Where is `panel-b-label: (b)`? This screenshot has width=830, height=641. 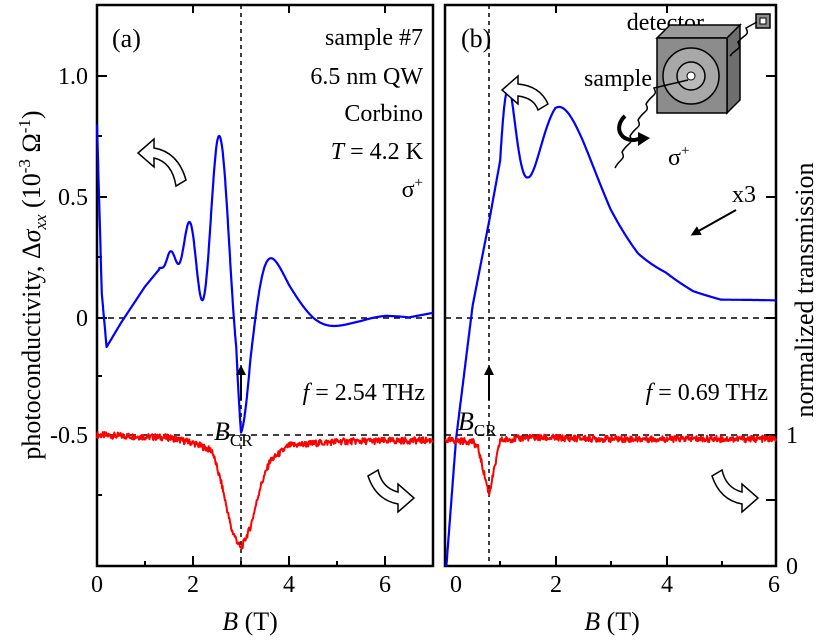
panel-b-label: (b) is located at coordinates (476, 38).